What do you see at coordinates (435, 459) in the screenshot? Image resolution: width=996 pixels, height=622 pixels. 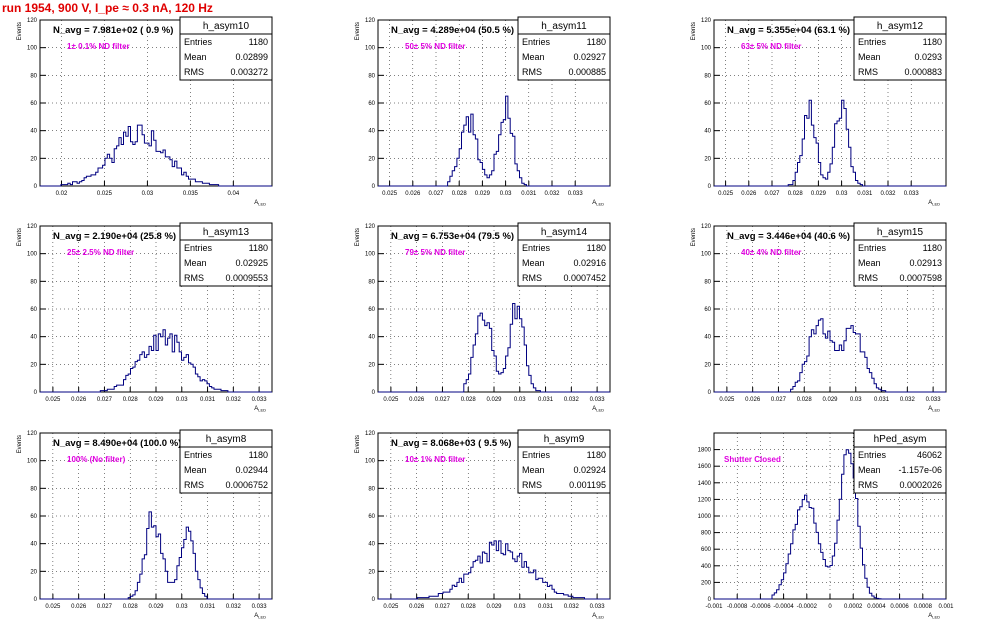 I see `filter-annotation: 10± 1% ND filter` at bounding box center [435, 459].